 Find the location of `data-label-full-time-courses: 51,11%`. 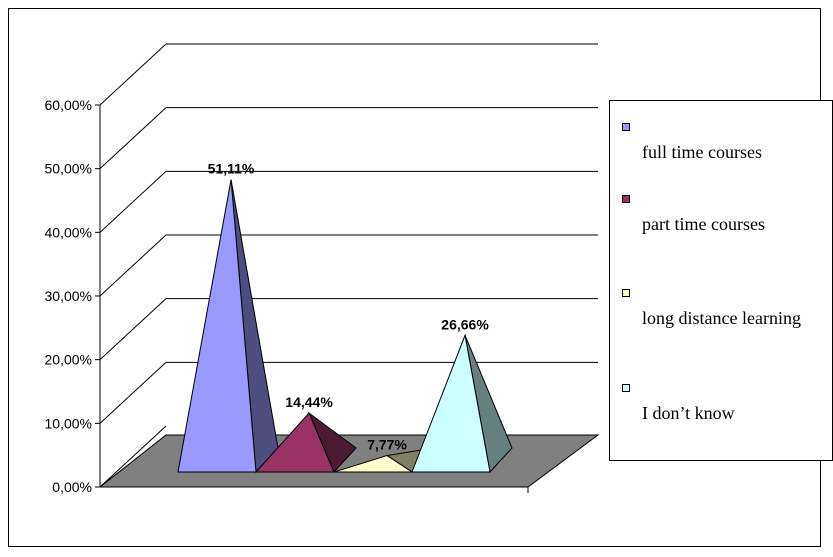

data-label-full-time-courses: 51,11% is located at coordinates (231, 169).